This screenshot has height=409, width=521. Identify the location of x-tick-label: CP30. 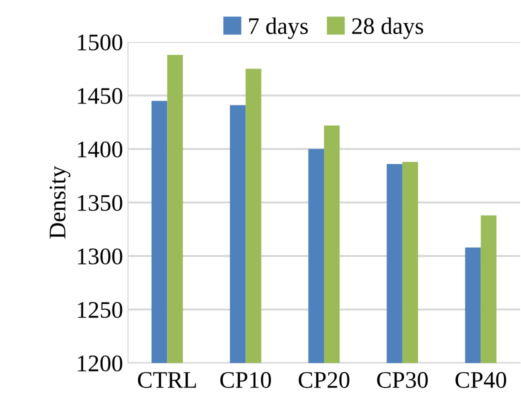
(402, 380).